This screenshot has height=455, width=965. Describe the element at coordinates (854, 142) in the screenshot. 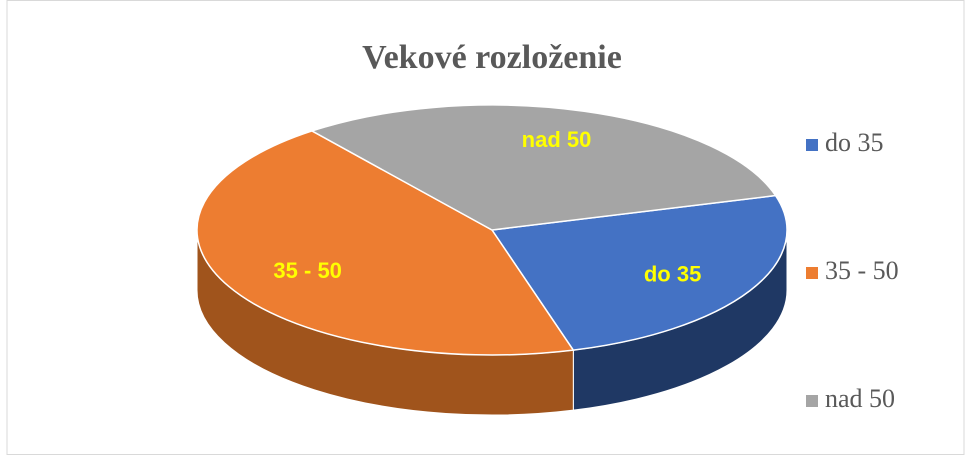

I see `legend-label: do 35` at that location.